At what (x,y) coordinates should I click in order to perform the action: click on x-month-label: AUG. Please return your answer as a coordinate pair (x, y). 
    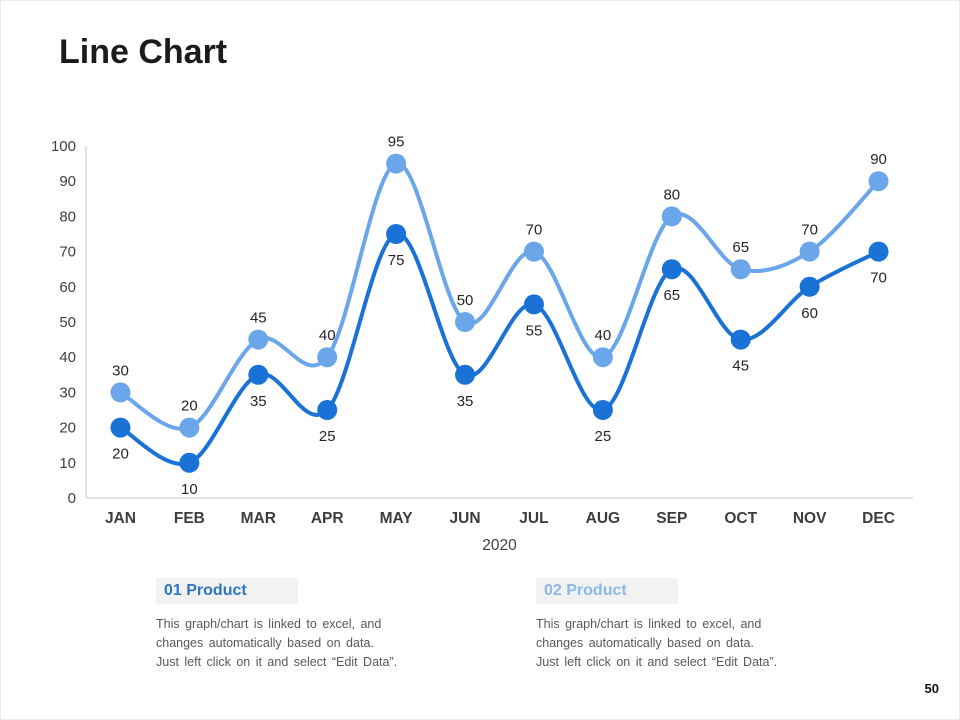
    Looking at the image, I should click on (603, 518).